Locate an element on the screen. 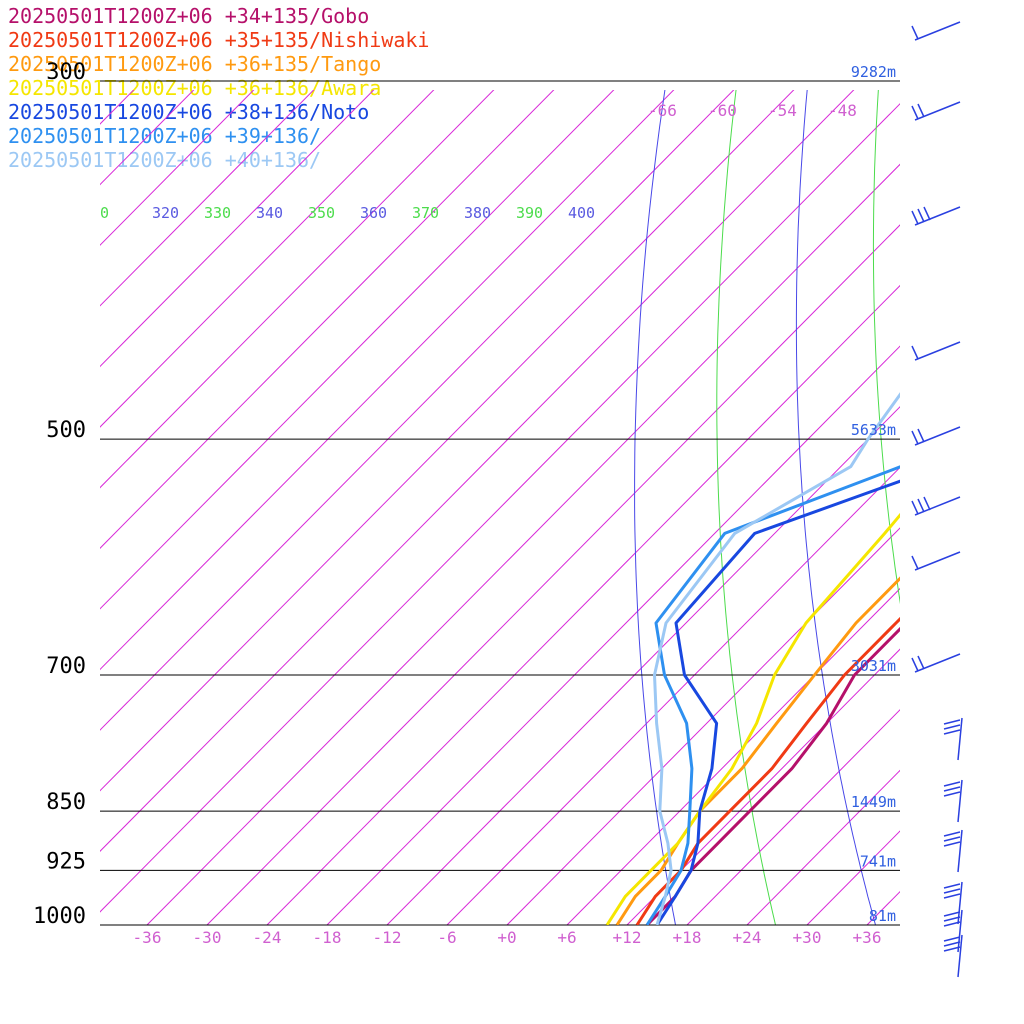 This screenshot has width=1024, height=1024. theta-label: 380 is located at coordinates (477, 213).